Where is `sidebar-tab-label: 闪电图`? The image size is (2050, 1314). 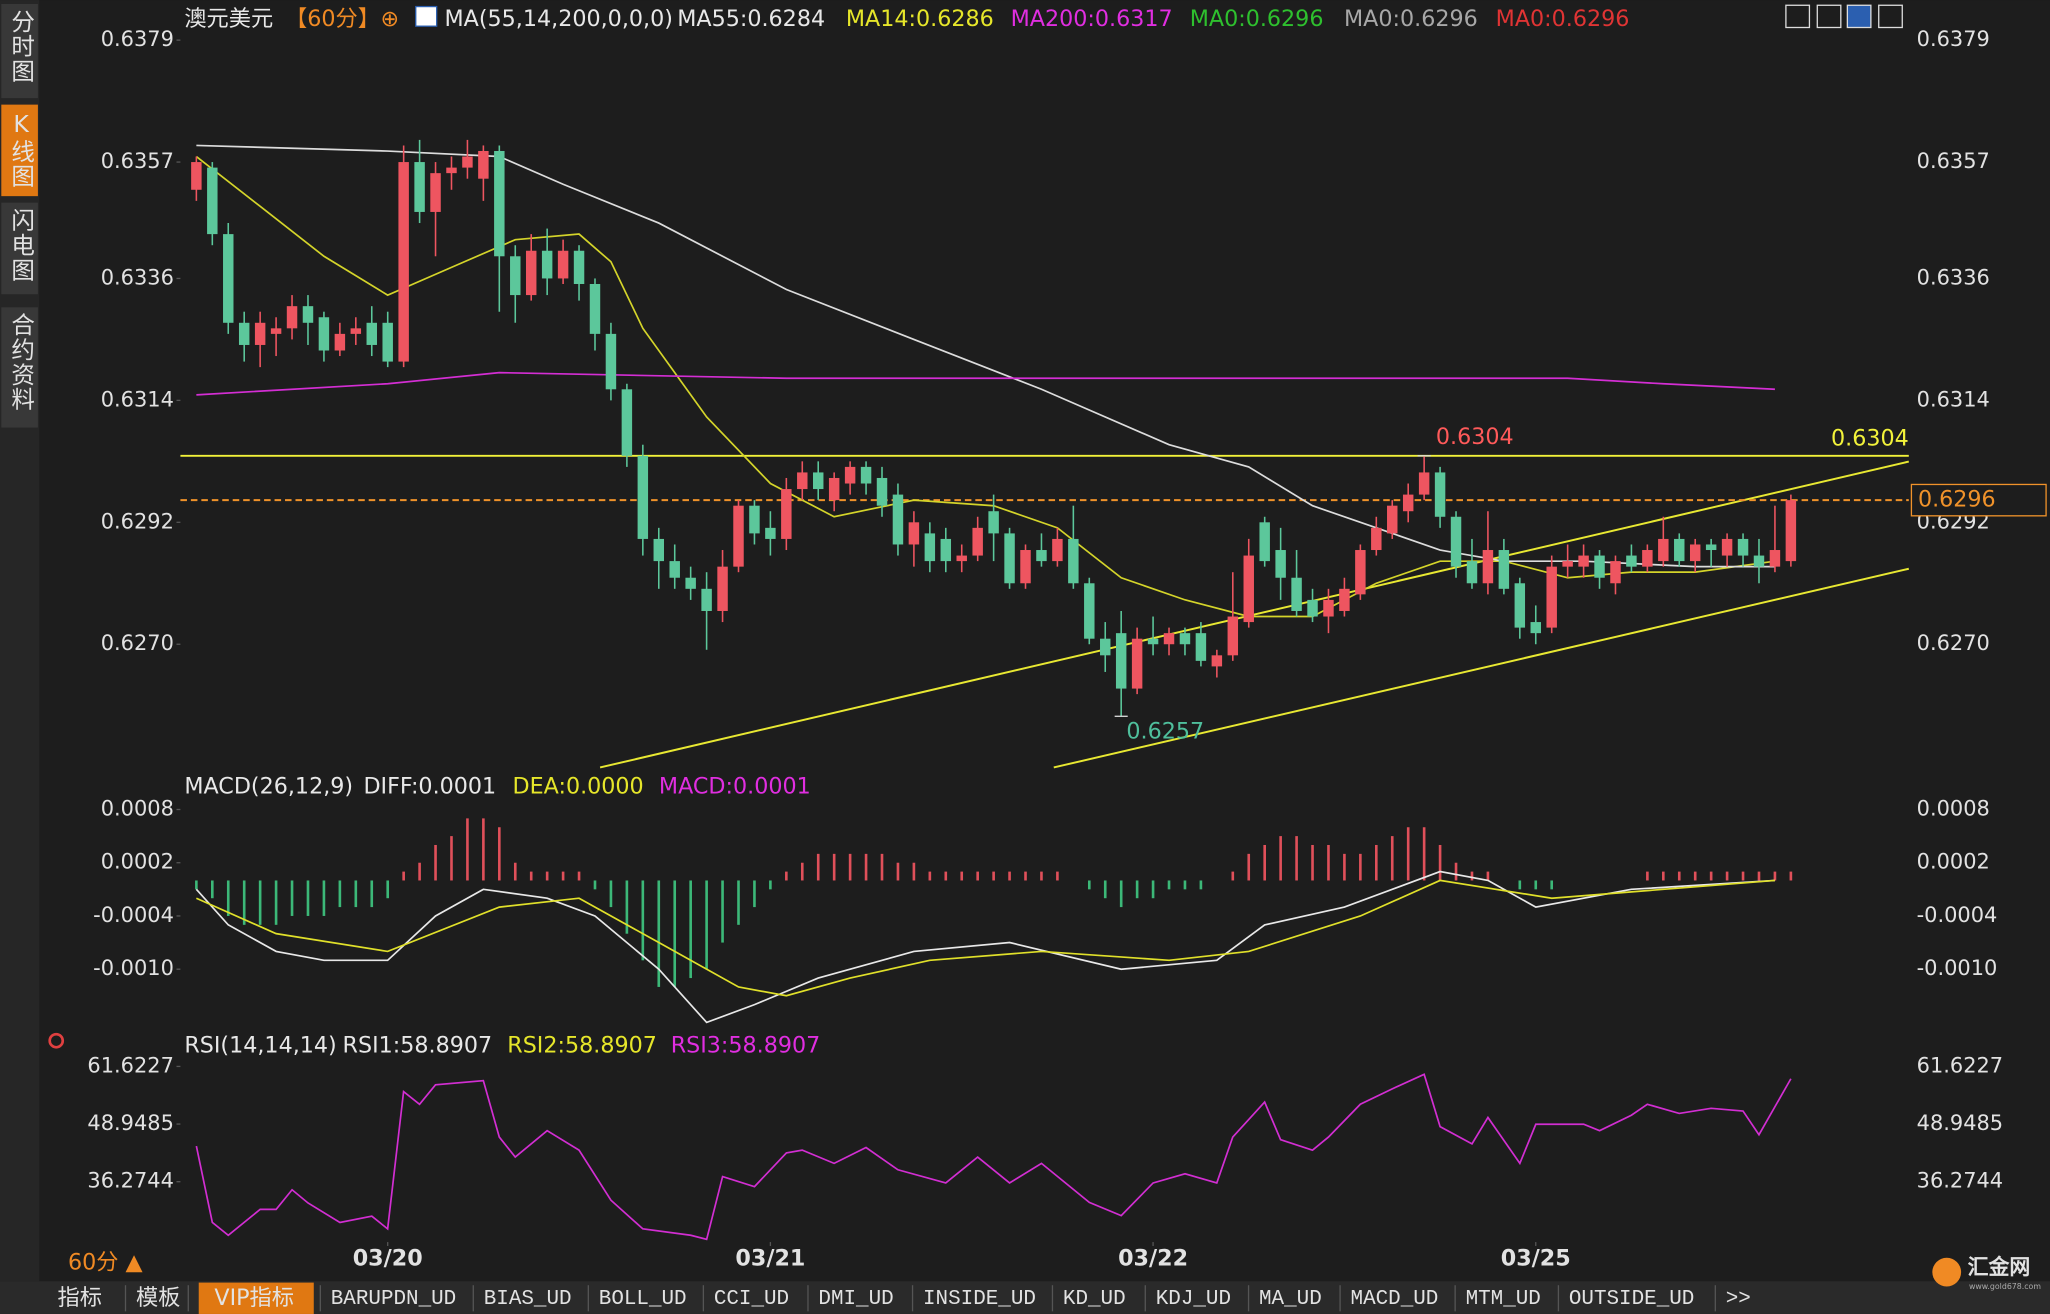 sidebar-tab-label: 闪电图 is located at coordinates (21, 245).